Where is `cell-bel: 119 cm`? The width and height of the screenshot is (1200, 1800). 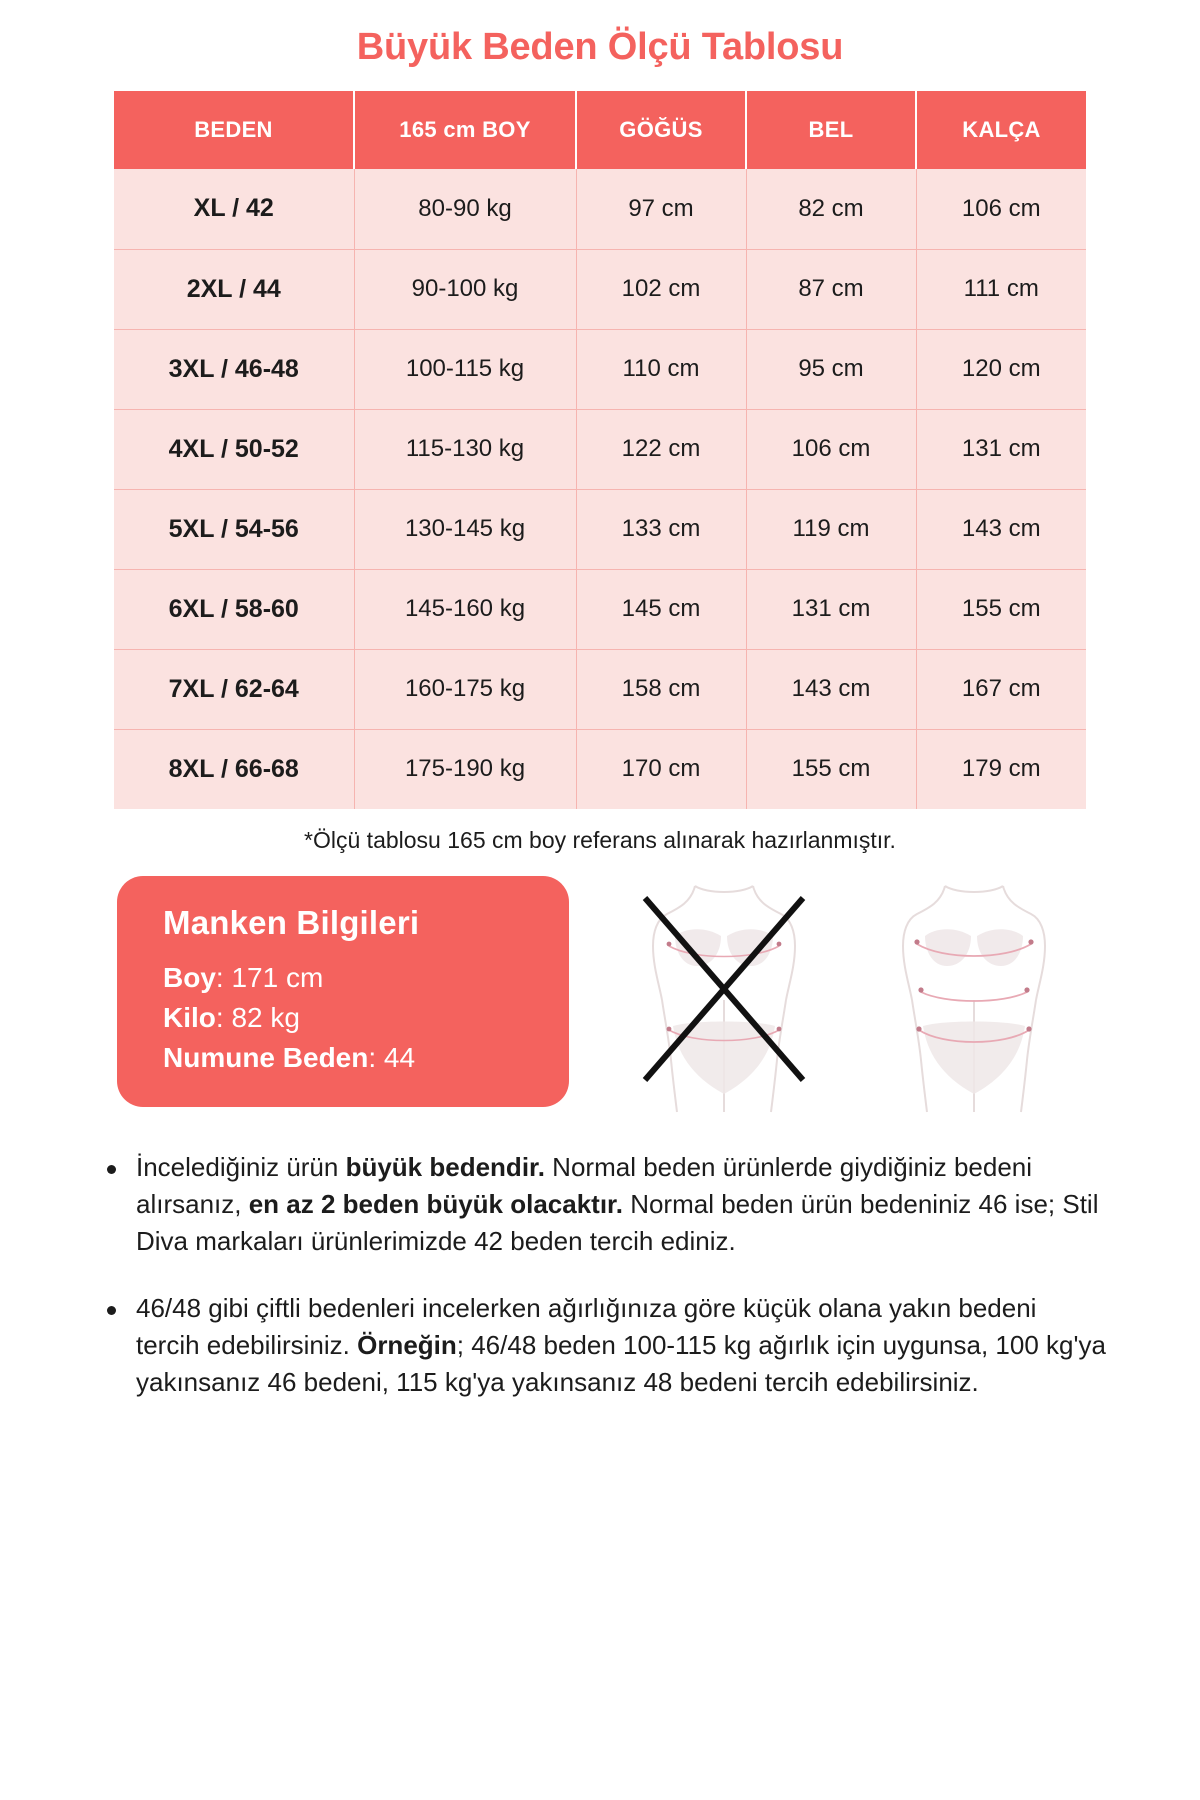
cell-bel: 119 cm is located at coordinates (831, 529).